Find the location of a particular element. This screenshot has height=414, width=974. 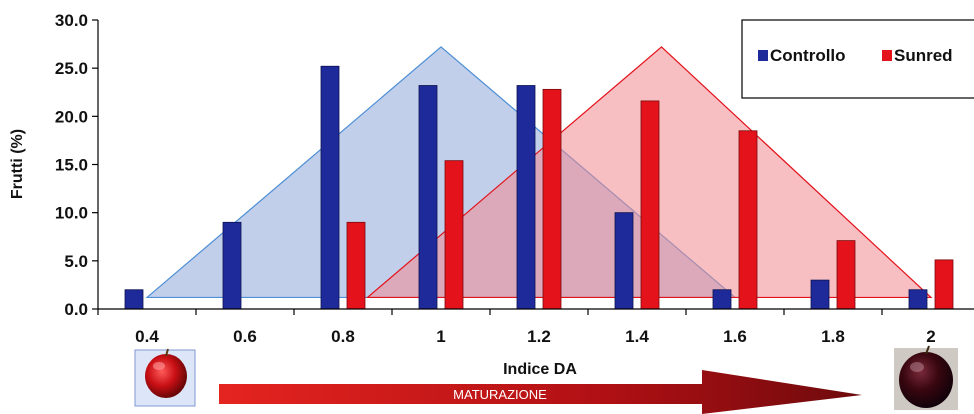

bar-controllo-0.8 is located at coordinates (330, 187).